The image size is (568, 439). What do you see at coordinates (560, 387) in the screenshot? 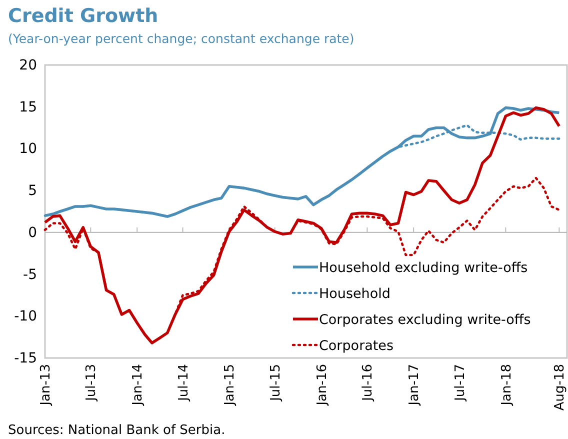
I see `x-tick-label: Aug-18` at bounding box center [560, 387].